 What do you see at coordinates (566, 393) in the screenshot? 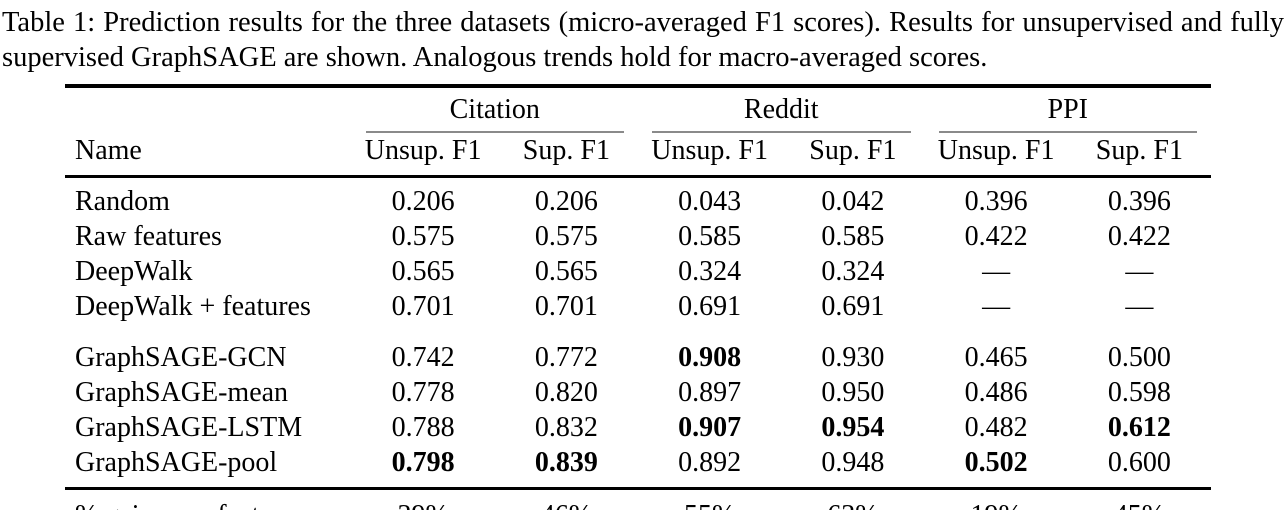
I see `value-cell: 0.820` at bounding box center [566, 393].